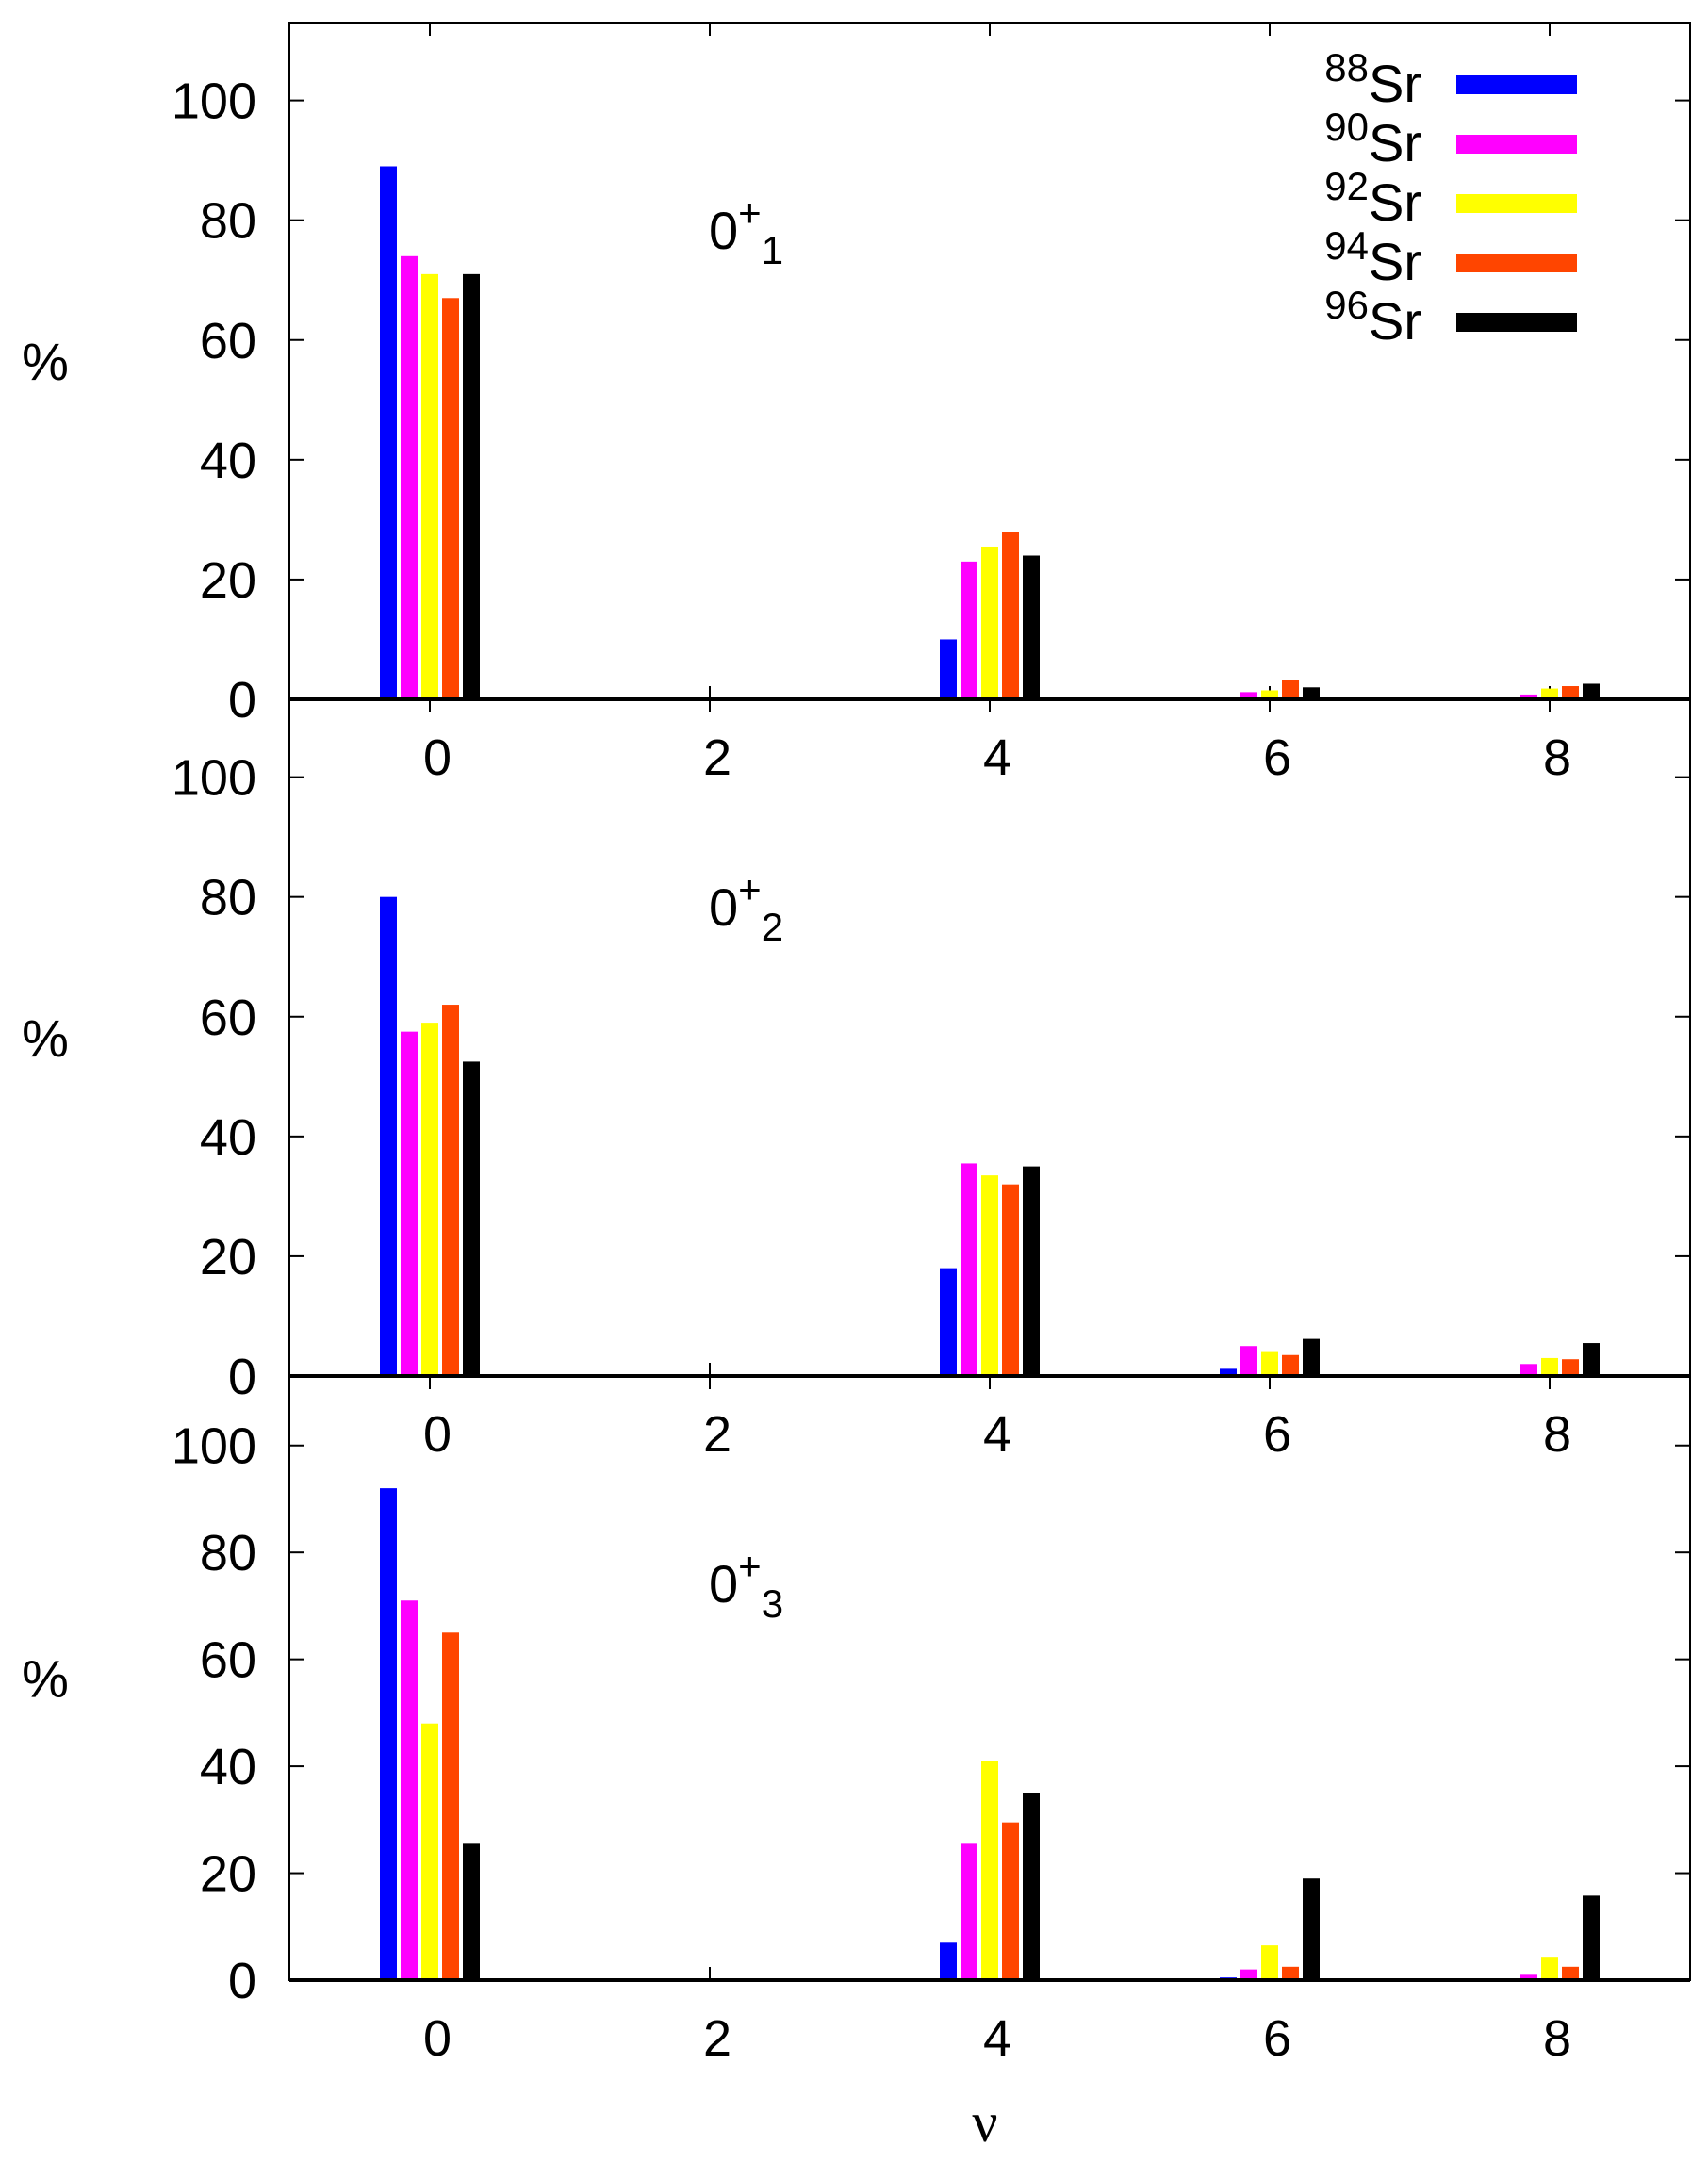  I want to click on legend-label-90: 90Sr, so click(1373, 139).